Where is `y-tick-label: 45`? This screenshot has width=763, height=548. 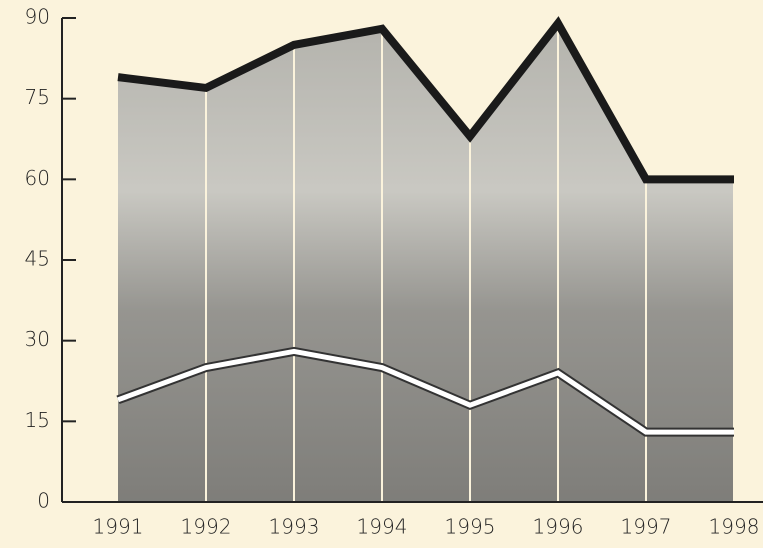 y-tick-label: 45 is located at coordinates (37, 259).